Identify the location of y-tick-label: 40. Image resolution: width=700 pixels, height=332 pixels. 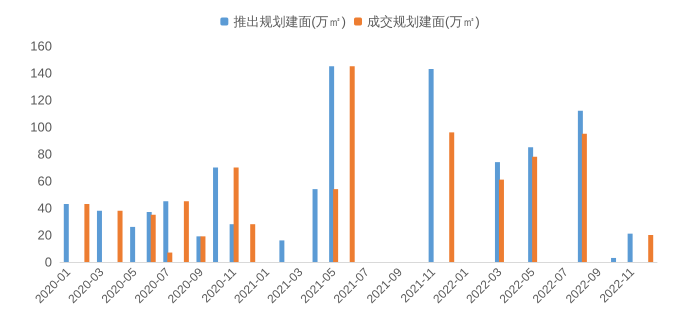
(45, 208).